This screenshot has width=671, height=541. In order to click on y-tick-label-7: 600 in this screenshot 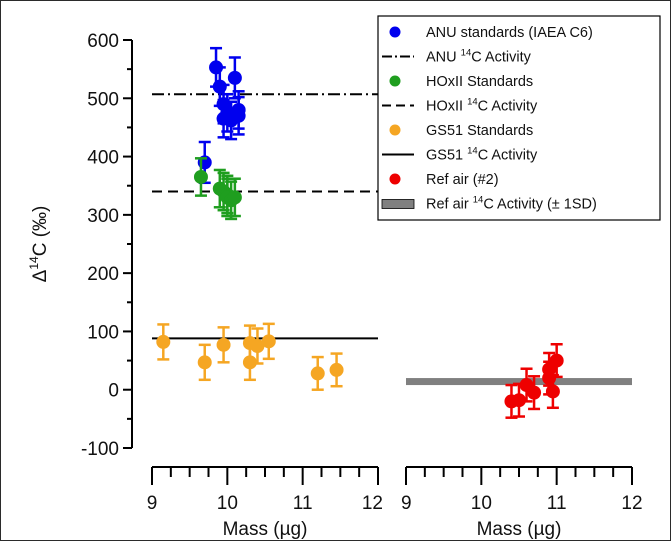, I will do `click(103, 41)`.